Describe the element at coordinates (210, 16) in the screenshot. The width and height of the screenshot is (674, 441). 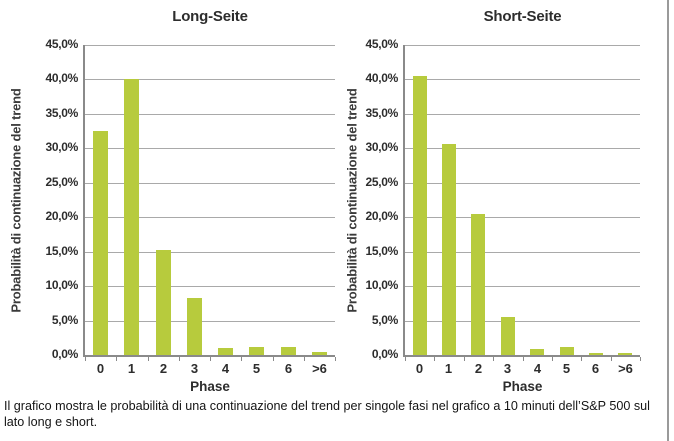
I see `chart-title: Long-Seite` at that location.